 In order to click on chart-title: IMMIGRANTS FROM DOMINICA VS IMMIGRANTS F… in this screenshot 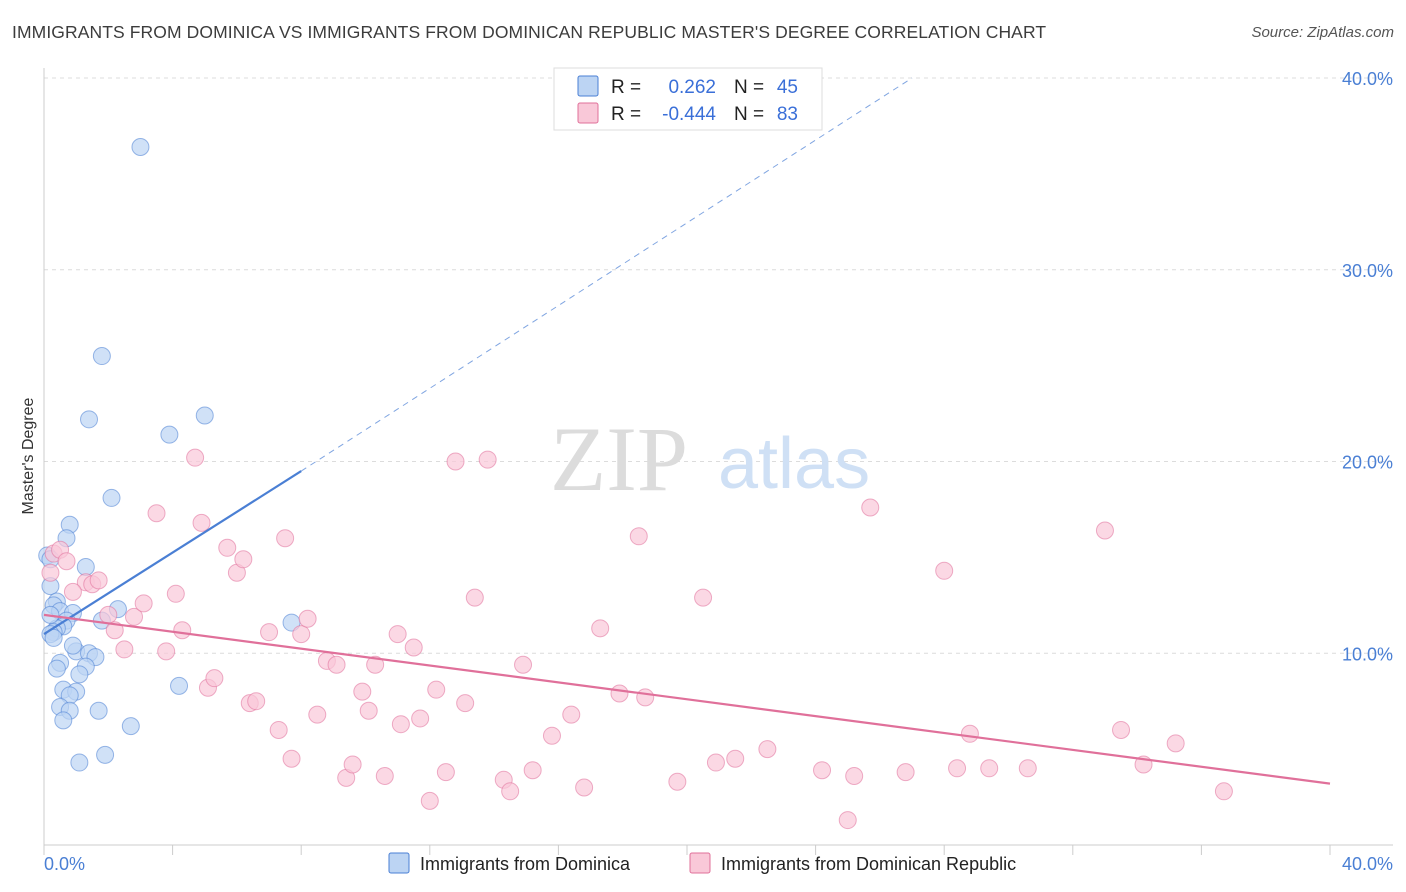, I will do `click(529, 32)`.